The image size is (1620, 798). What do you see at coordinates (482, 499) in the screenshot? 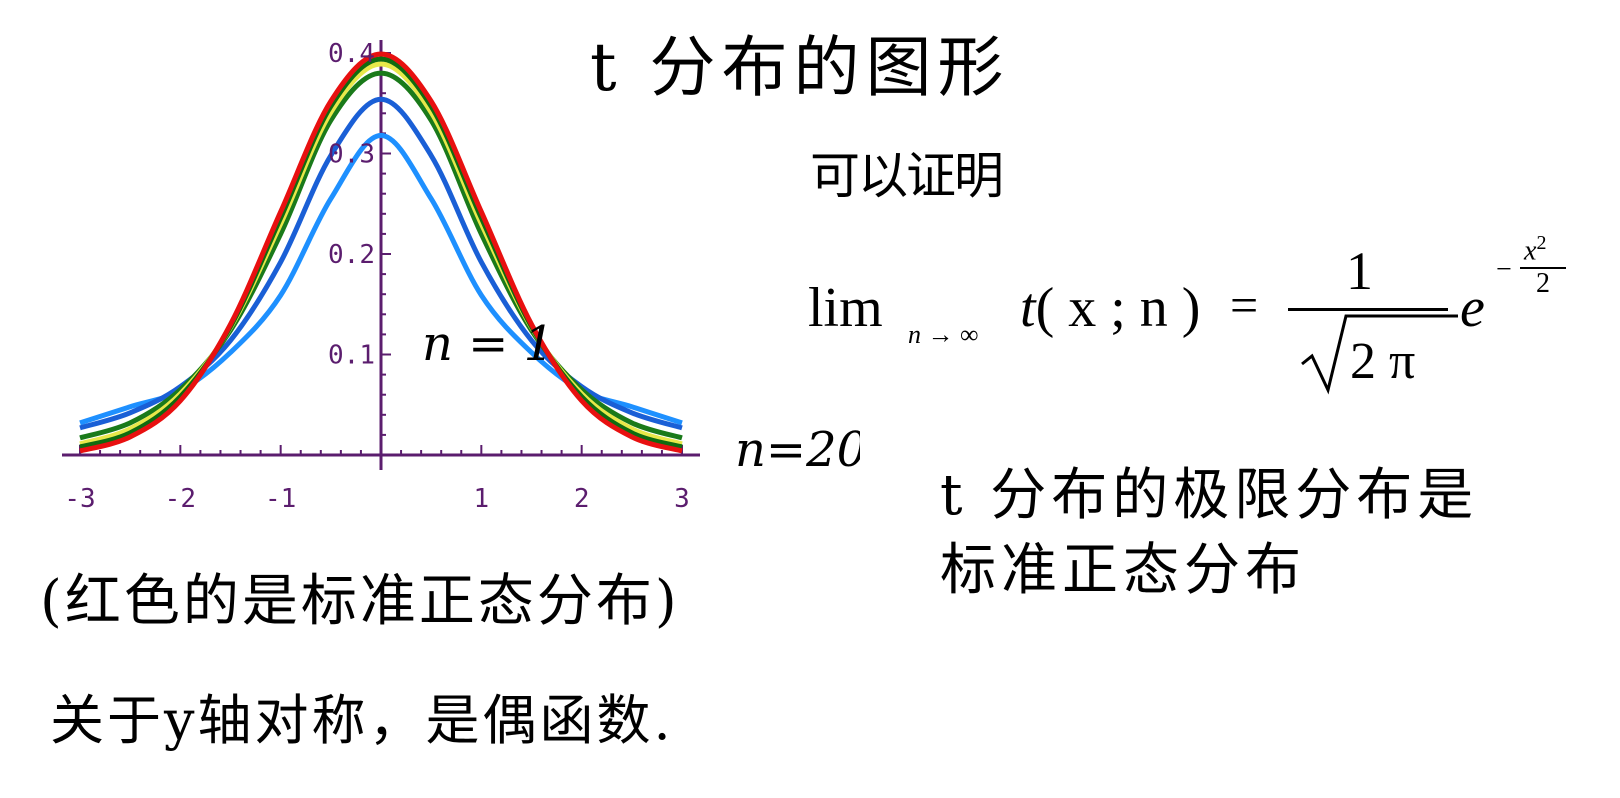
I see `x-tick-label: 1` at bounding box center [482, 499].